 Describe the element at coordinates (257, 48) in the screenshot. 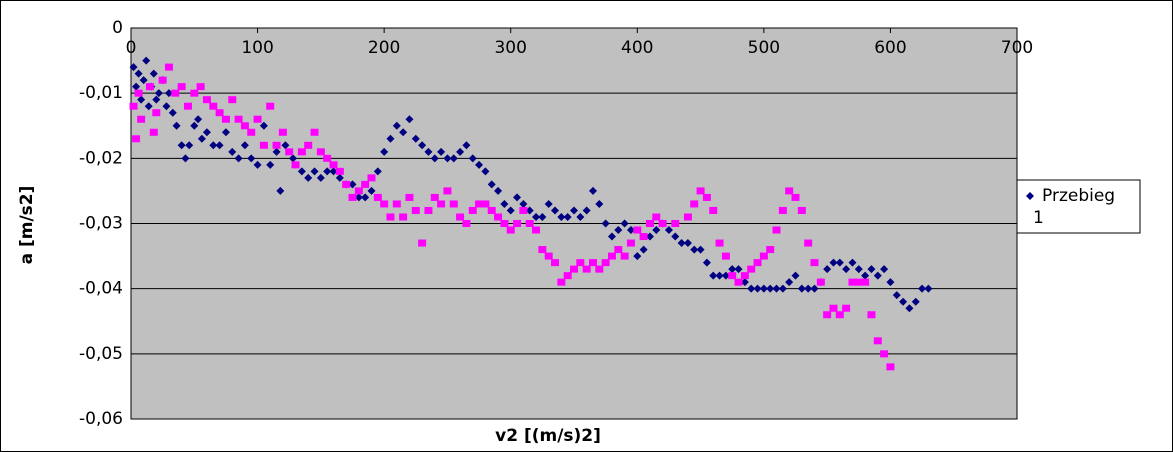

I see `x-tick-label: 100` at that location.